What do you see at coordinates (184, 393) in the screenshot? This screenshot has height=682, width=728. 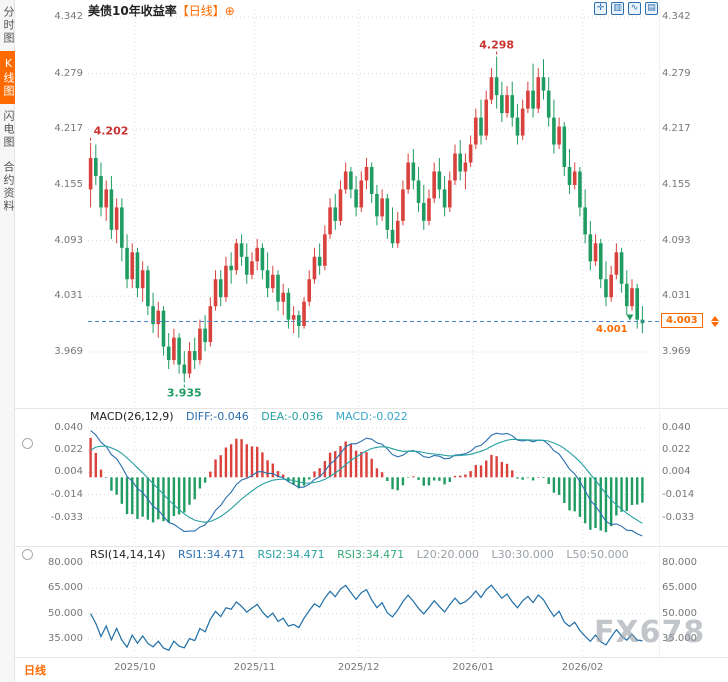 I see `svg-text: 3.935` at bounding box center [184, 393].